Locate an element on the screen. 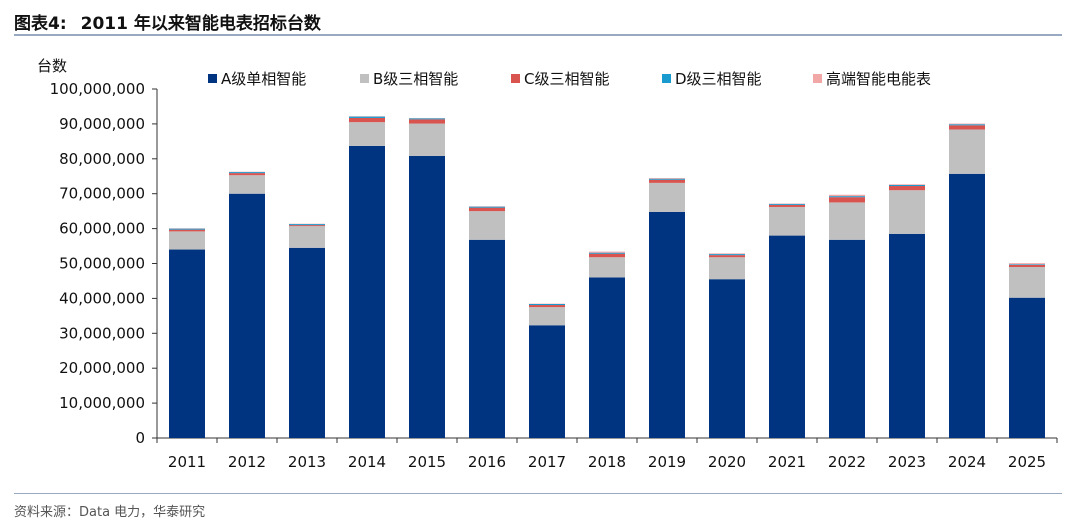 The height and width of the screenshot is (527, 1080). bar-segment-2025-s2 is located at coordinates (1027, 282).